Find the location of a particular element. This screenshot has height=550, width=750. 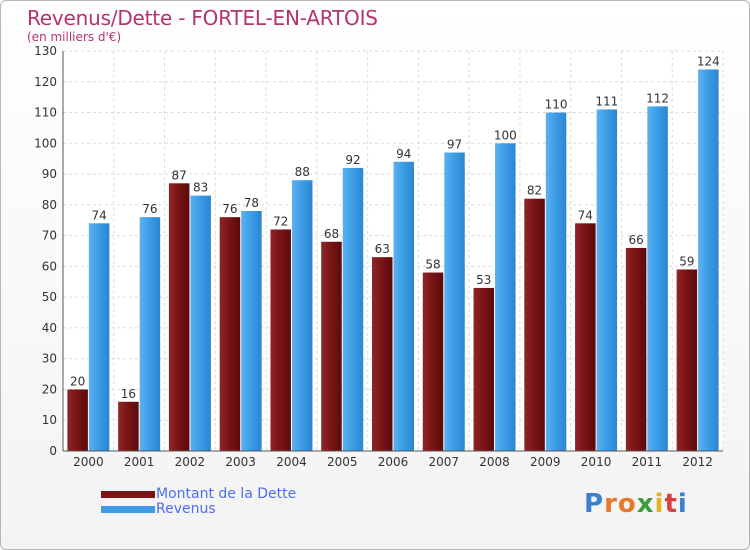

data-label-dette: 53 is located at coordinates (483, 280).